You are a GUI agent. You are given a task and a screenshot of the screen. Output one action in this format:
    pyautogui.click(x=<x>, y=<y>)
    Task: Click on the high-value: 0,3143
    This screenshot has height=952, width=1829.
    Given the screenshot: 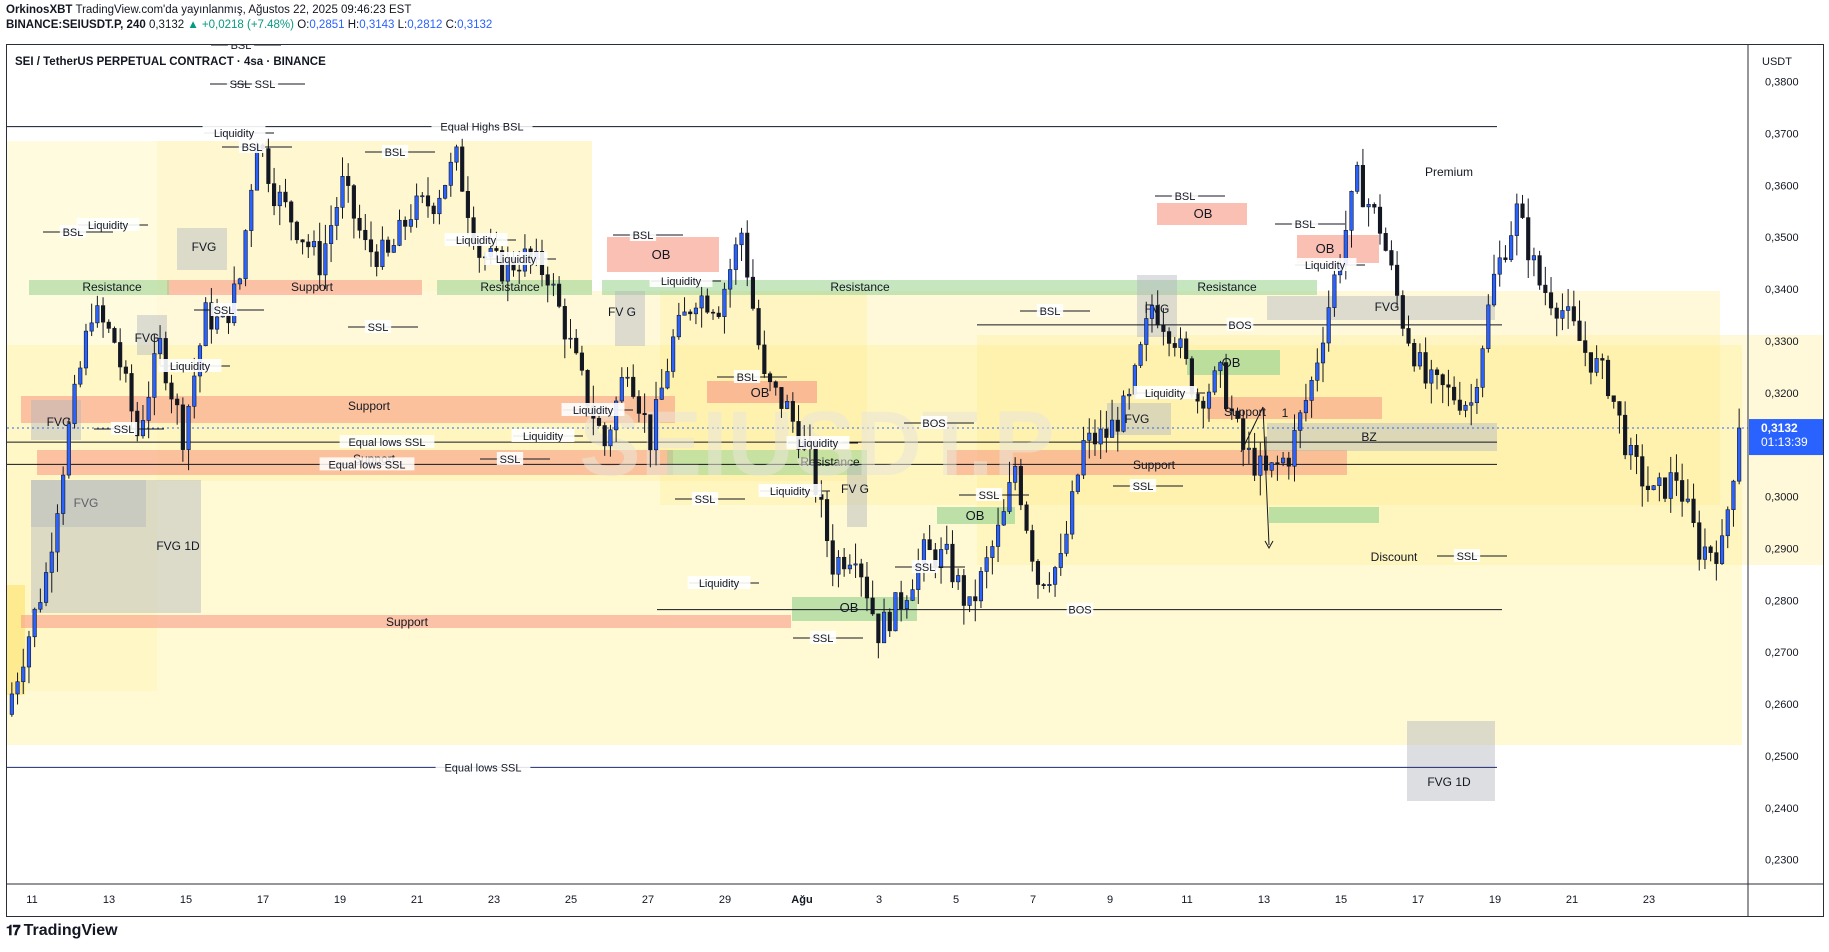 What is the action you would take?
    pyautogui.click(x=377, y=25)
    